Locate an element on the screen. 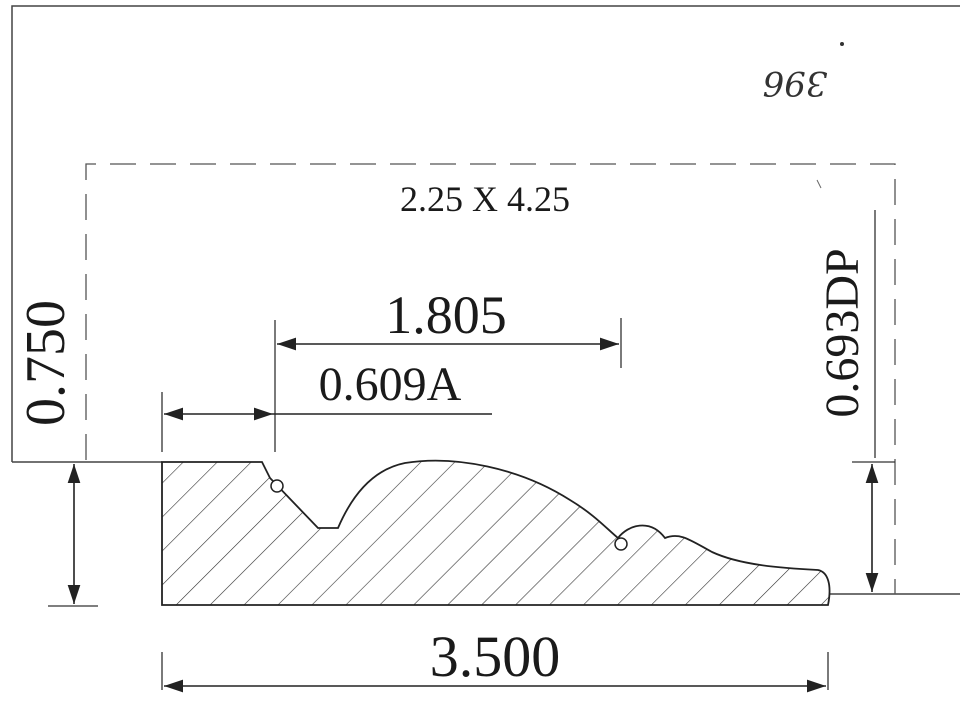 The height and width of the screenshot is (709, 960). molding-profile-section is located at coordinates (496, 532).